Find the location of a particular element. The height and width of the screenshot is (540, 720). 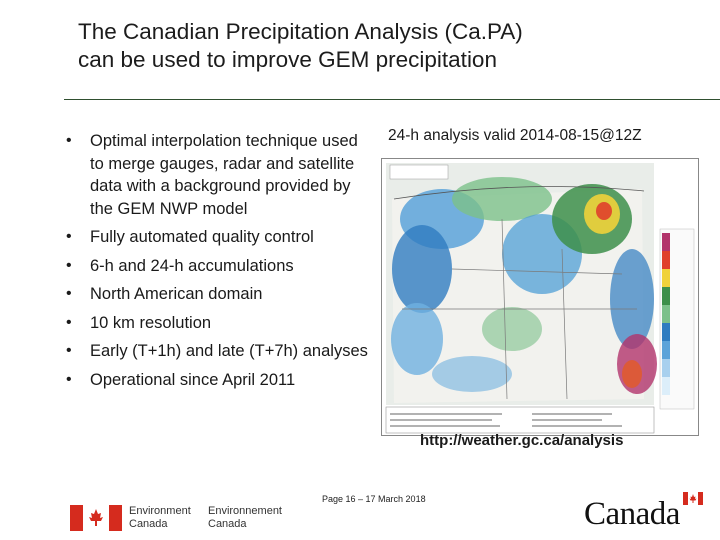

dept-name-french: Environnement Canada is located at coordinates (245, 517).